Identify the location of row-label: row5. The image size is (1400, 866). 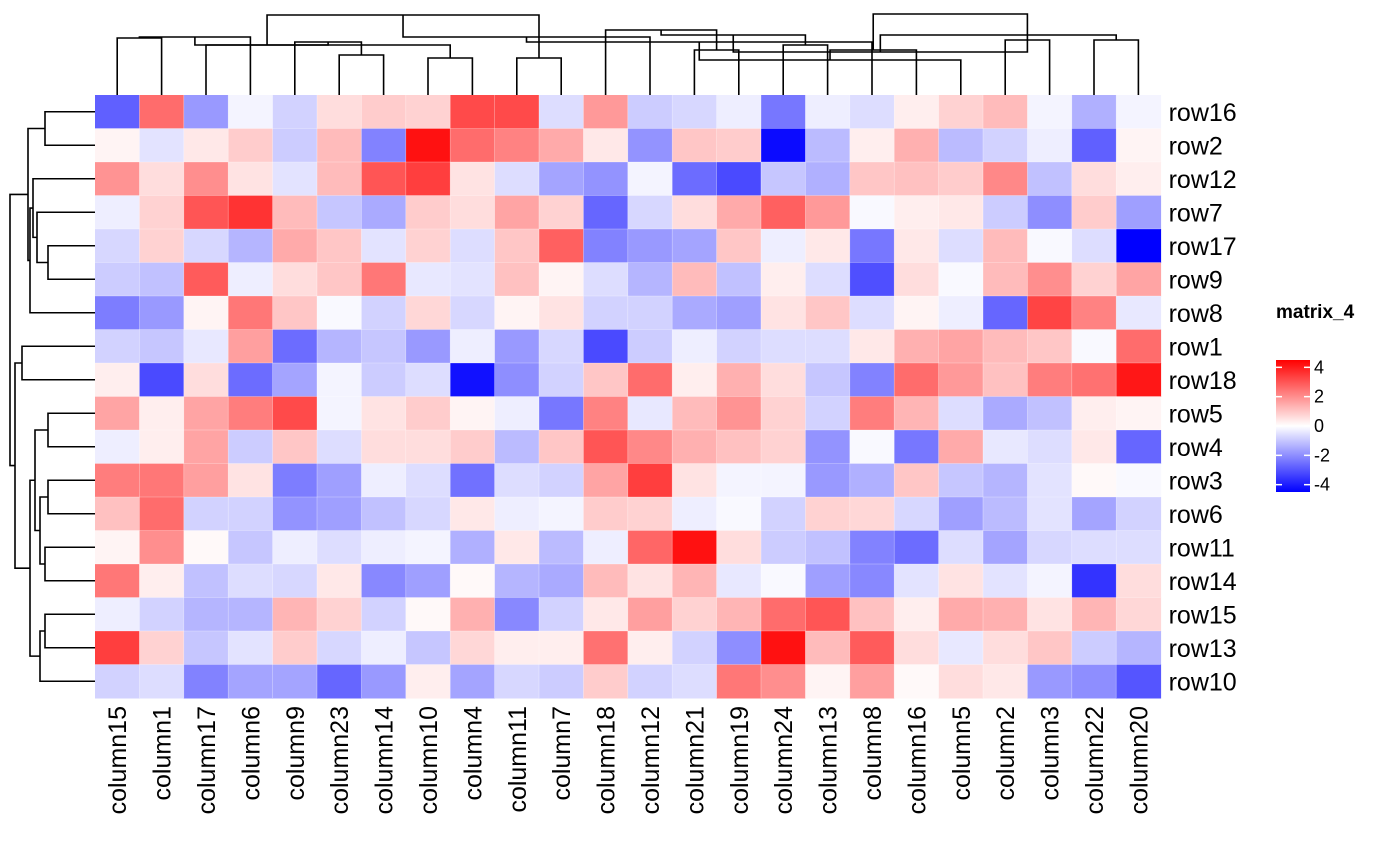
(1196, 414).